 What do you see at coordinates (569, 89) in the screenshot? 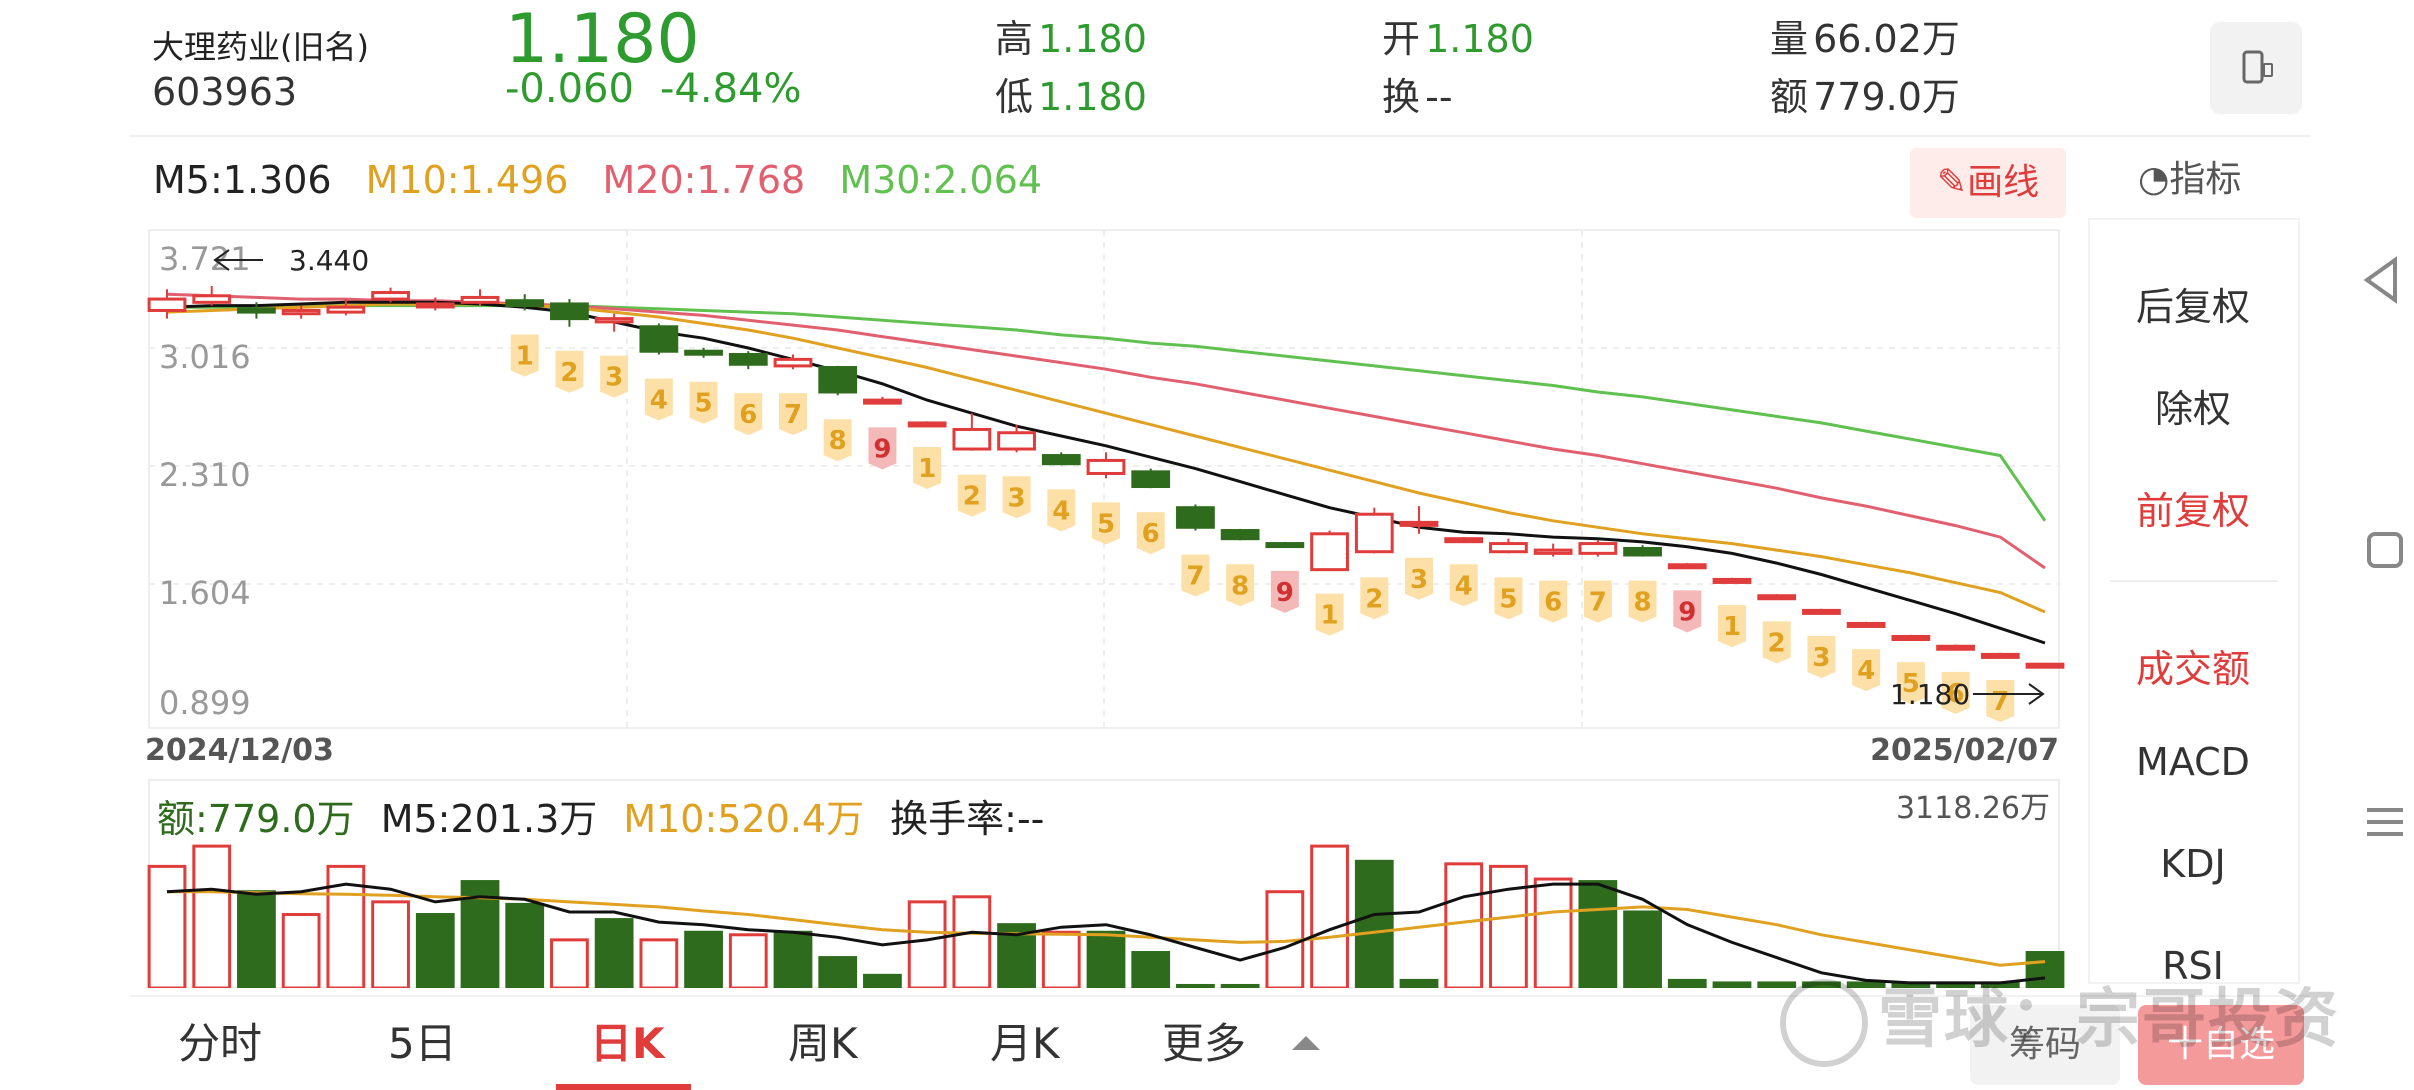
I see `price-change: -0.060` at bounding box center [569, 89].